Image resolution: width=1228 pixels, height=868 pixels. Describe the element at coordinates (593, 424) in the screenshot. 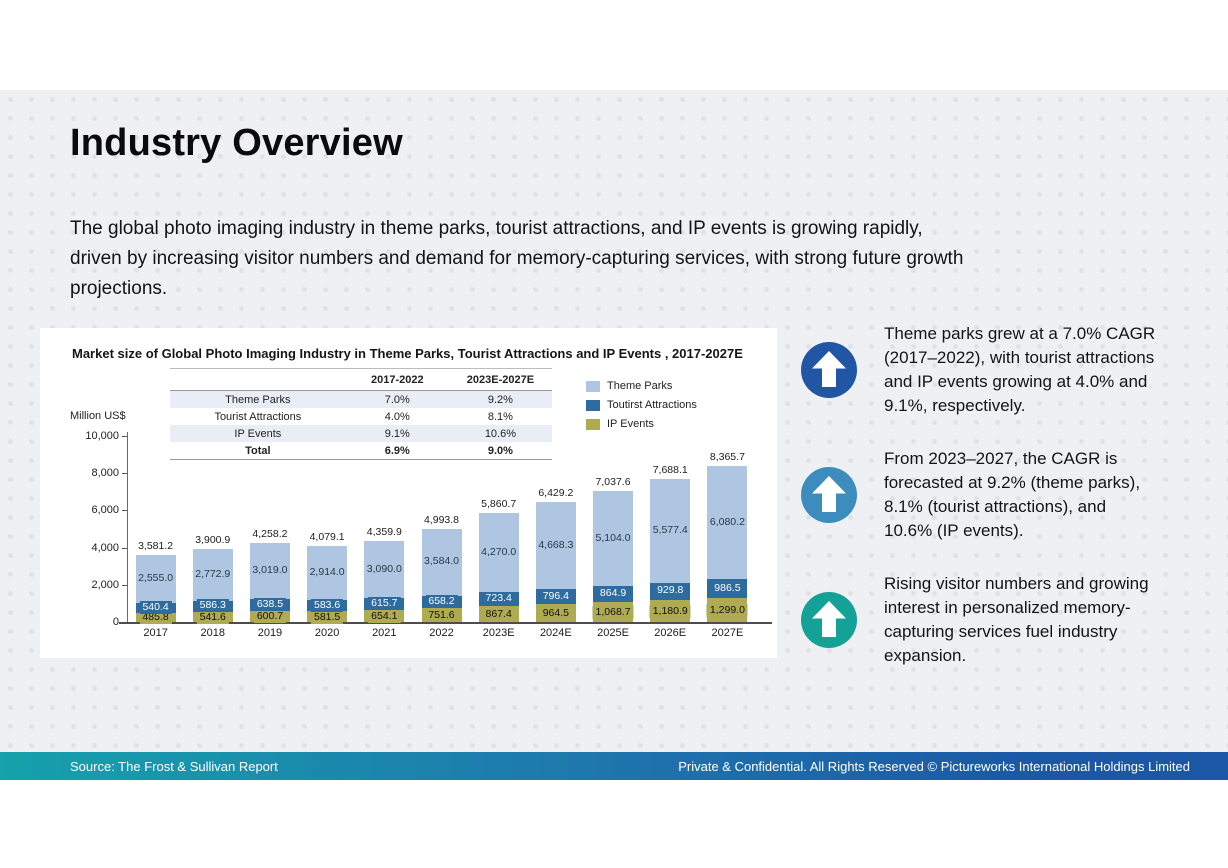

I see `legend-swatch` at that location.